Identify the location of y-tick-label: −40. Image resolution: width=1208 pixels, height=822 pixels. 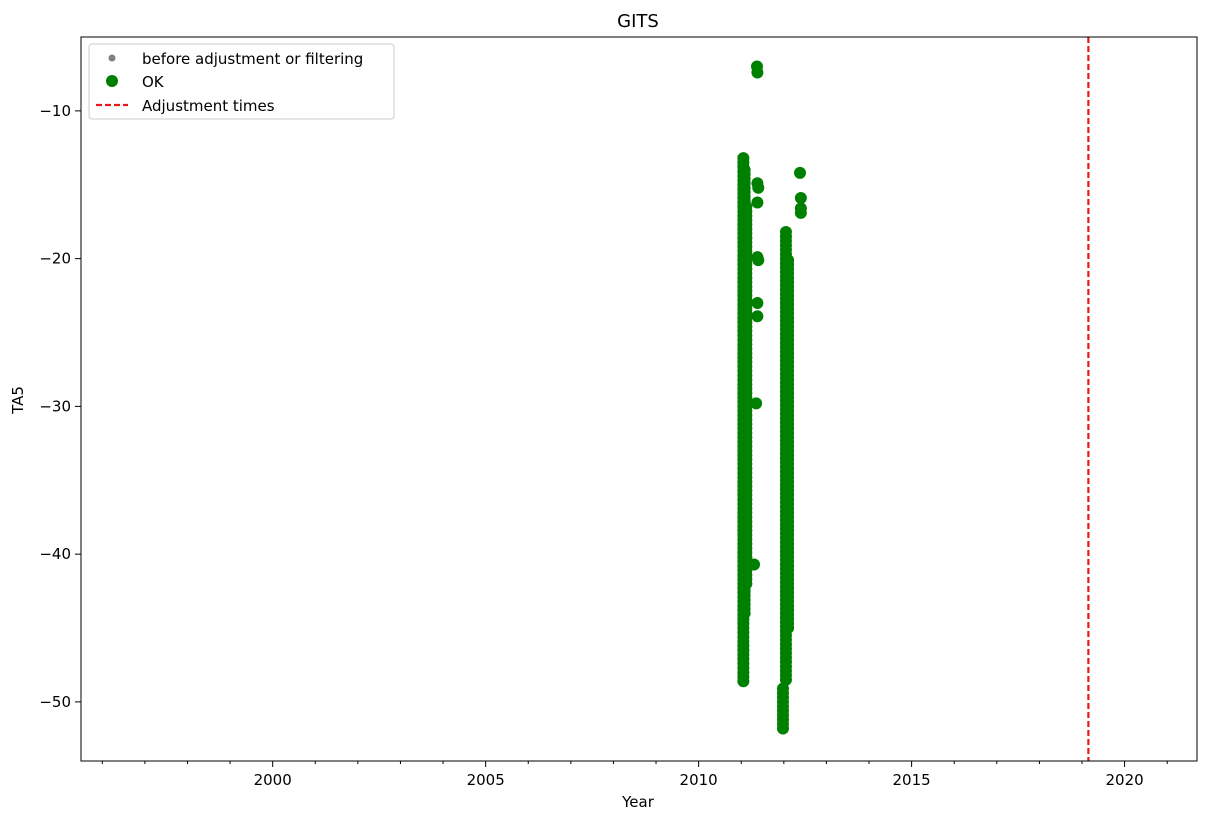
(55, 554).